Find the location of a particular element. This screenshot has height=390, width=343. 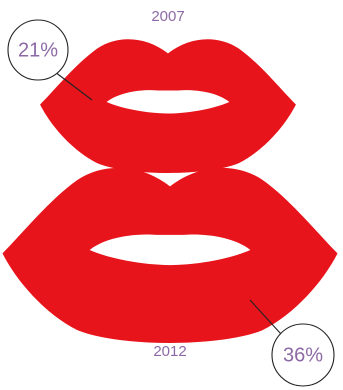

value-bubble-2007 is located at coordinates (38, 50).